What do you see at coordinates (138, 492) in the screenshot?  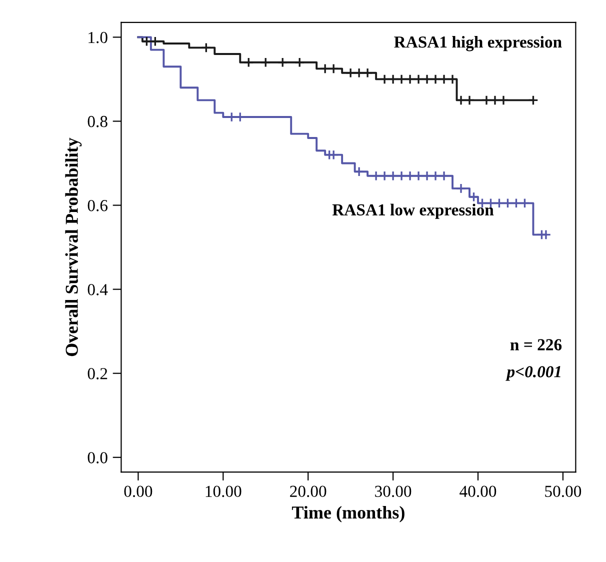 I see `x-tick-label: 0.00` at bounding box center [138, 492].